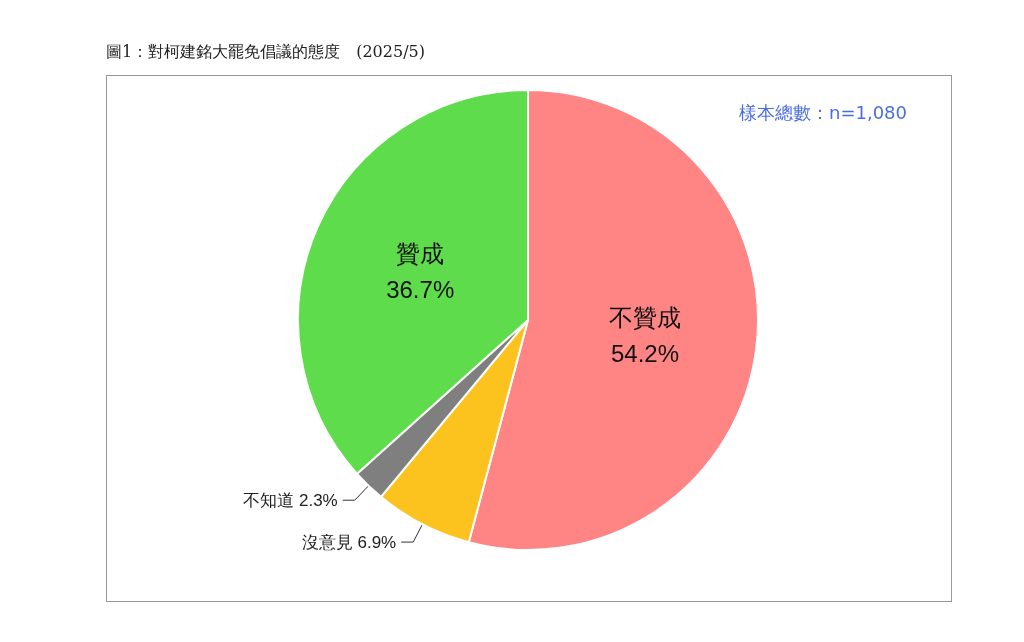 Image resolution: width=1024 pixels, height=642 pixels. What do you see at coordinates (420, 254) in the screenshot?
I see `slice-label: 贊成` at bounding box center [420, 254].